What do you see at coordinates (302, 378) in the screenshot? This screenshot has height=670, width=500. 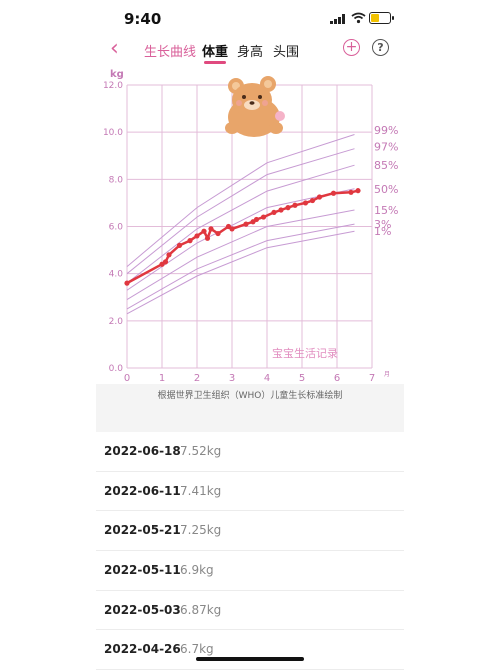 I see `x-tick-label: 5` at bounding box center [302, 378].